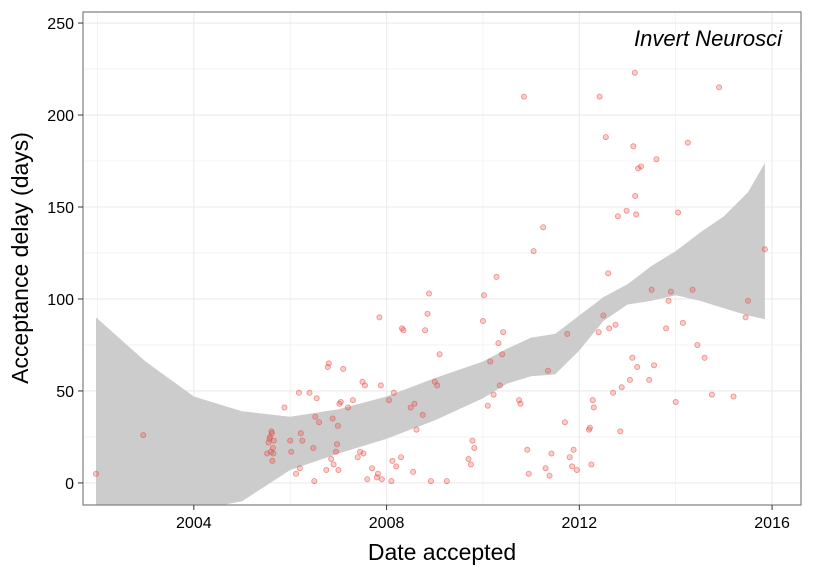  I want to click on journal-annotation: Invert Neurosci, so click(708, 38).